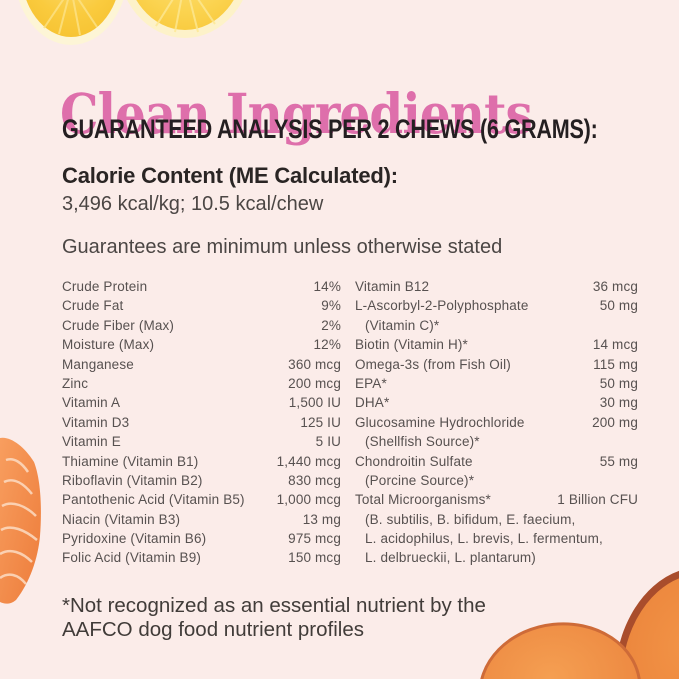 The image size is (679, 679). What do you see at coordinates (442, 306) in the screenshot?
I see `nutrient-label: L-Ascorbyl-2-Polyphosphate` at bounding box center [442, 306].